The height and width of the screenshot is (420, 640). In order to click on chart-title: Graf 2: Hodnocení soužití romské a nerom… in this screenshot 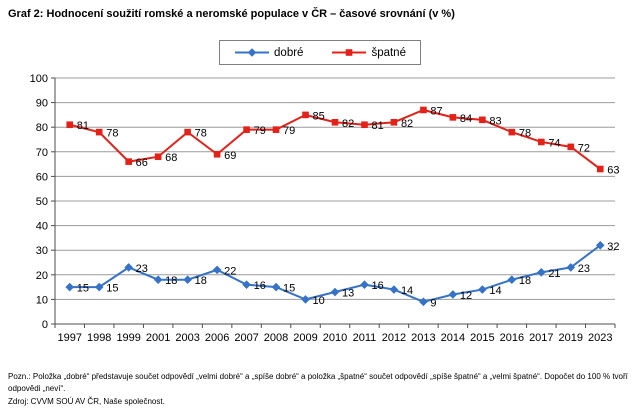, I will do `click(231, 14)`.